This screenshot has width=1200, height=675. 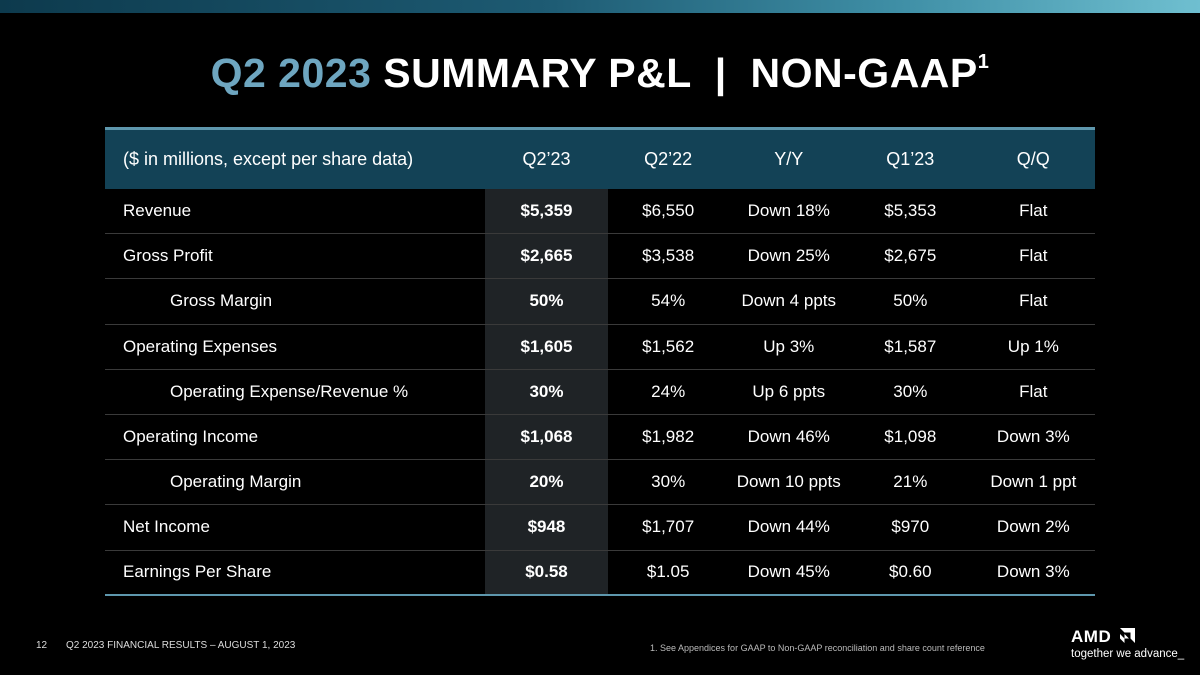 What do you see at coordinates (291, 73) in the screenshot?
I see `title-accent: Q2 2023` at bounding box center [291, 73].